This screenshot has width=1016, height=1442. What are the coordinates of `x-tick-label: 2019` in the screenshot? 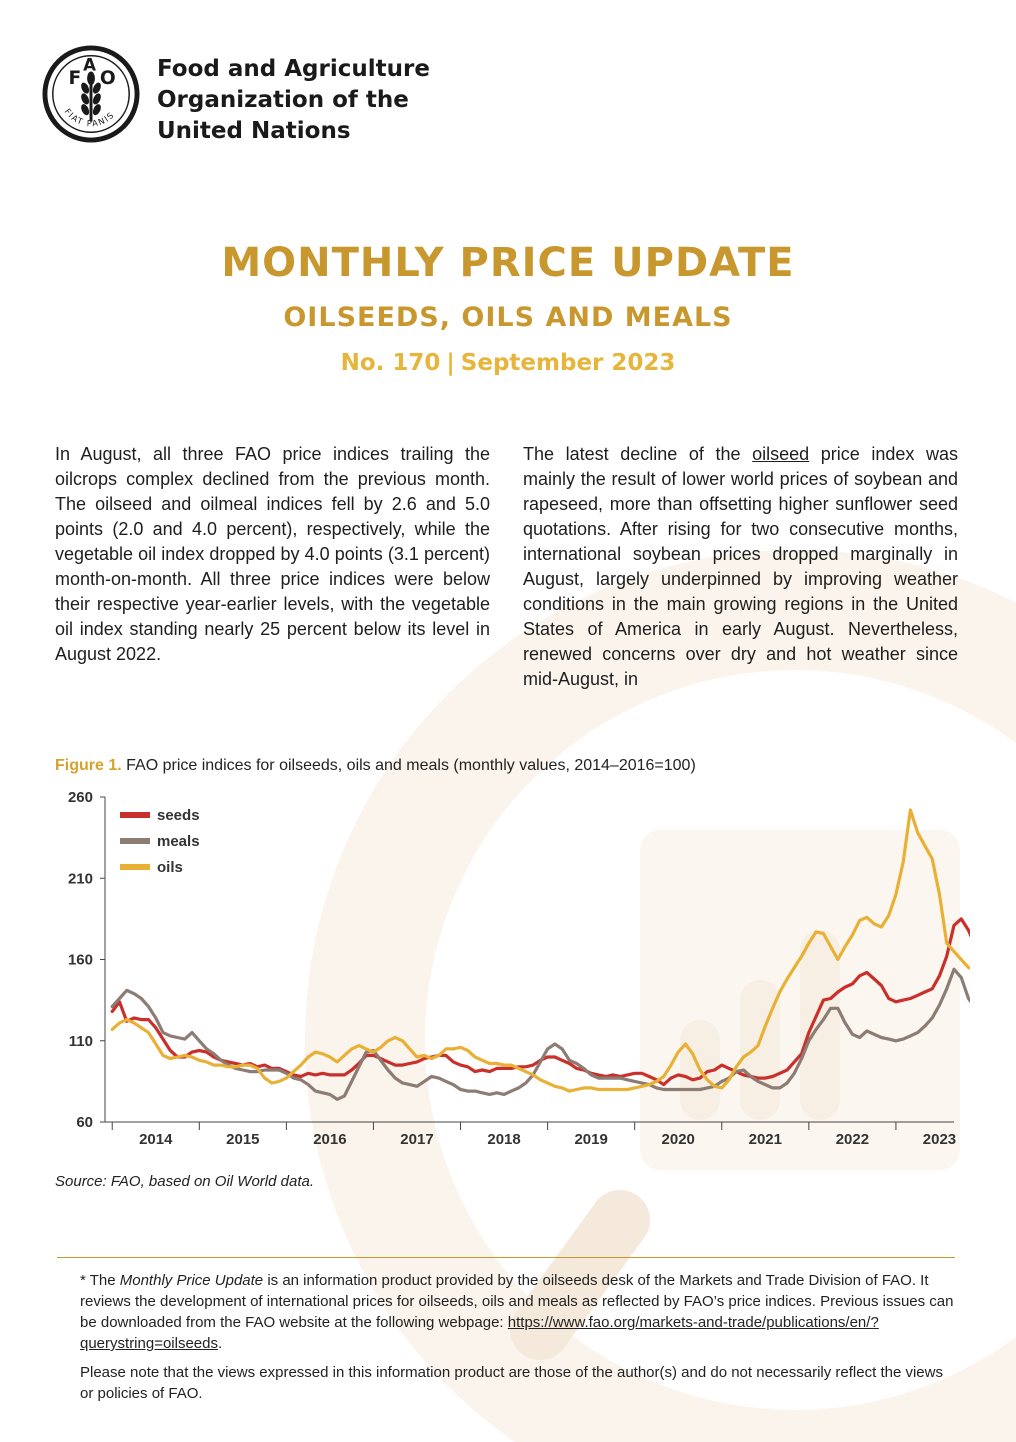 It's located at (590, 1139).